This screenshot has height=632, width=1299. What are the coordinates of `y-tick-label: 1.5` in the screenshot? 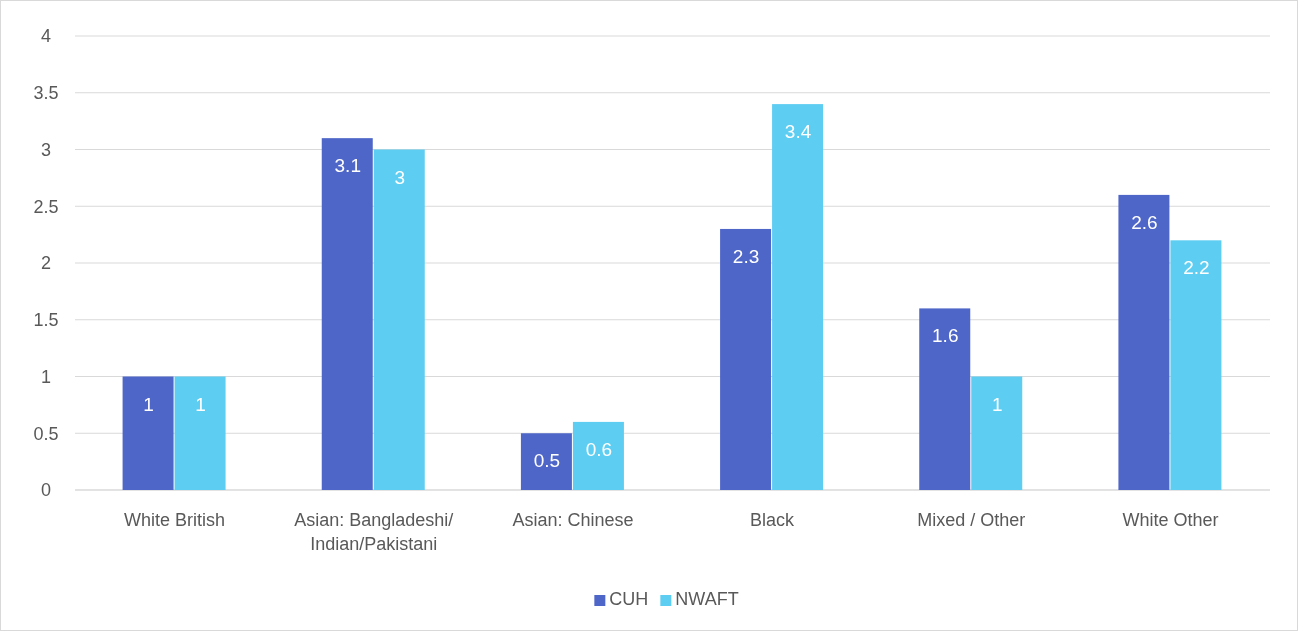 It's located at (46, 320).